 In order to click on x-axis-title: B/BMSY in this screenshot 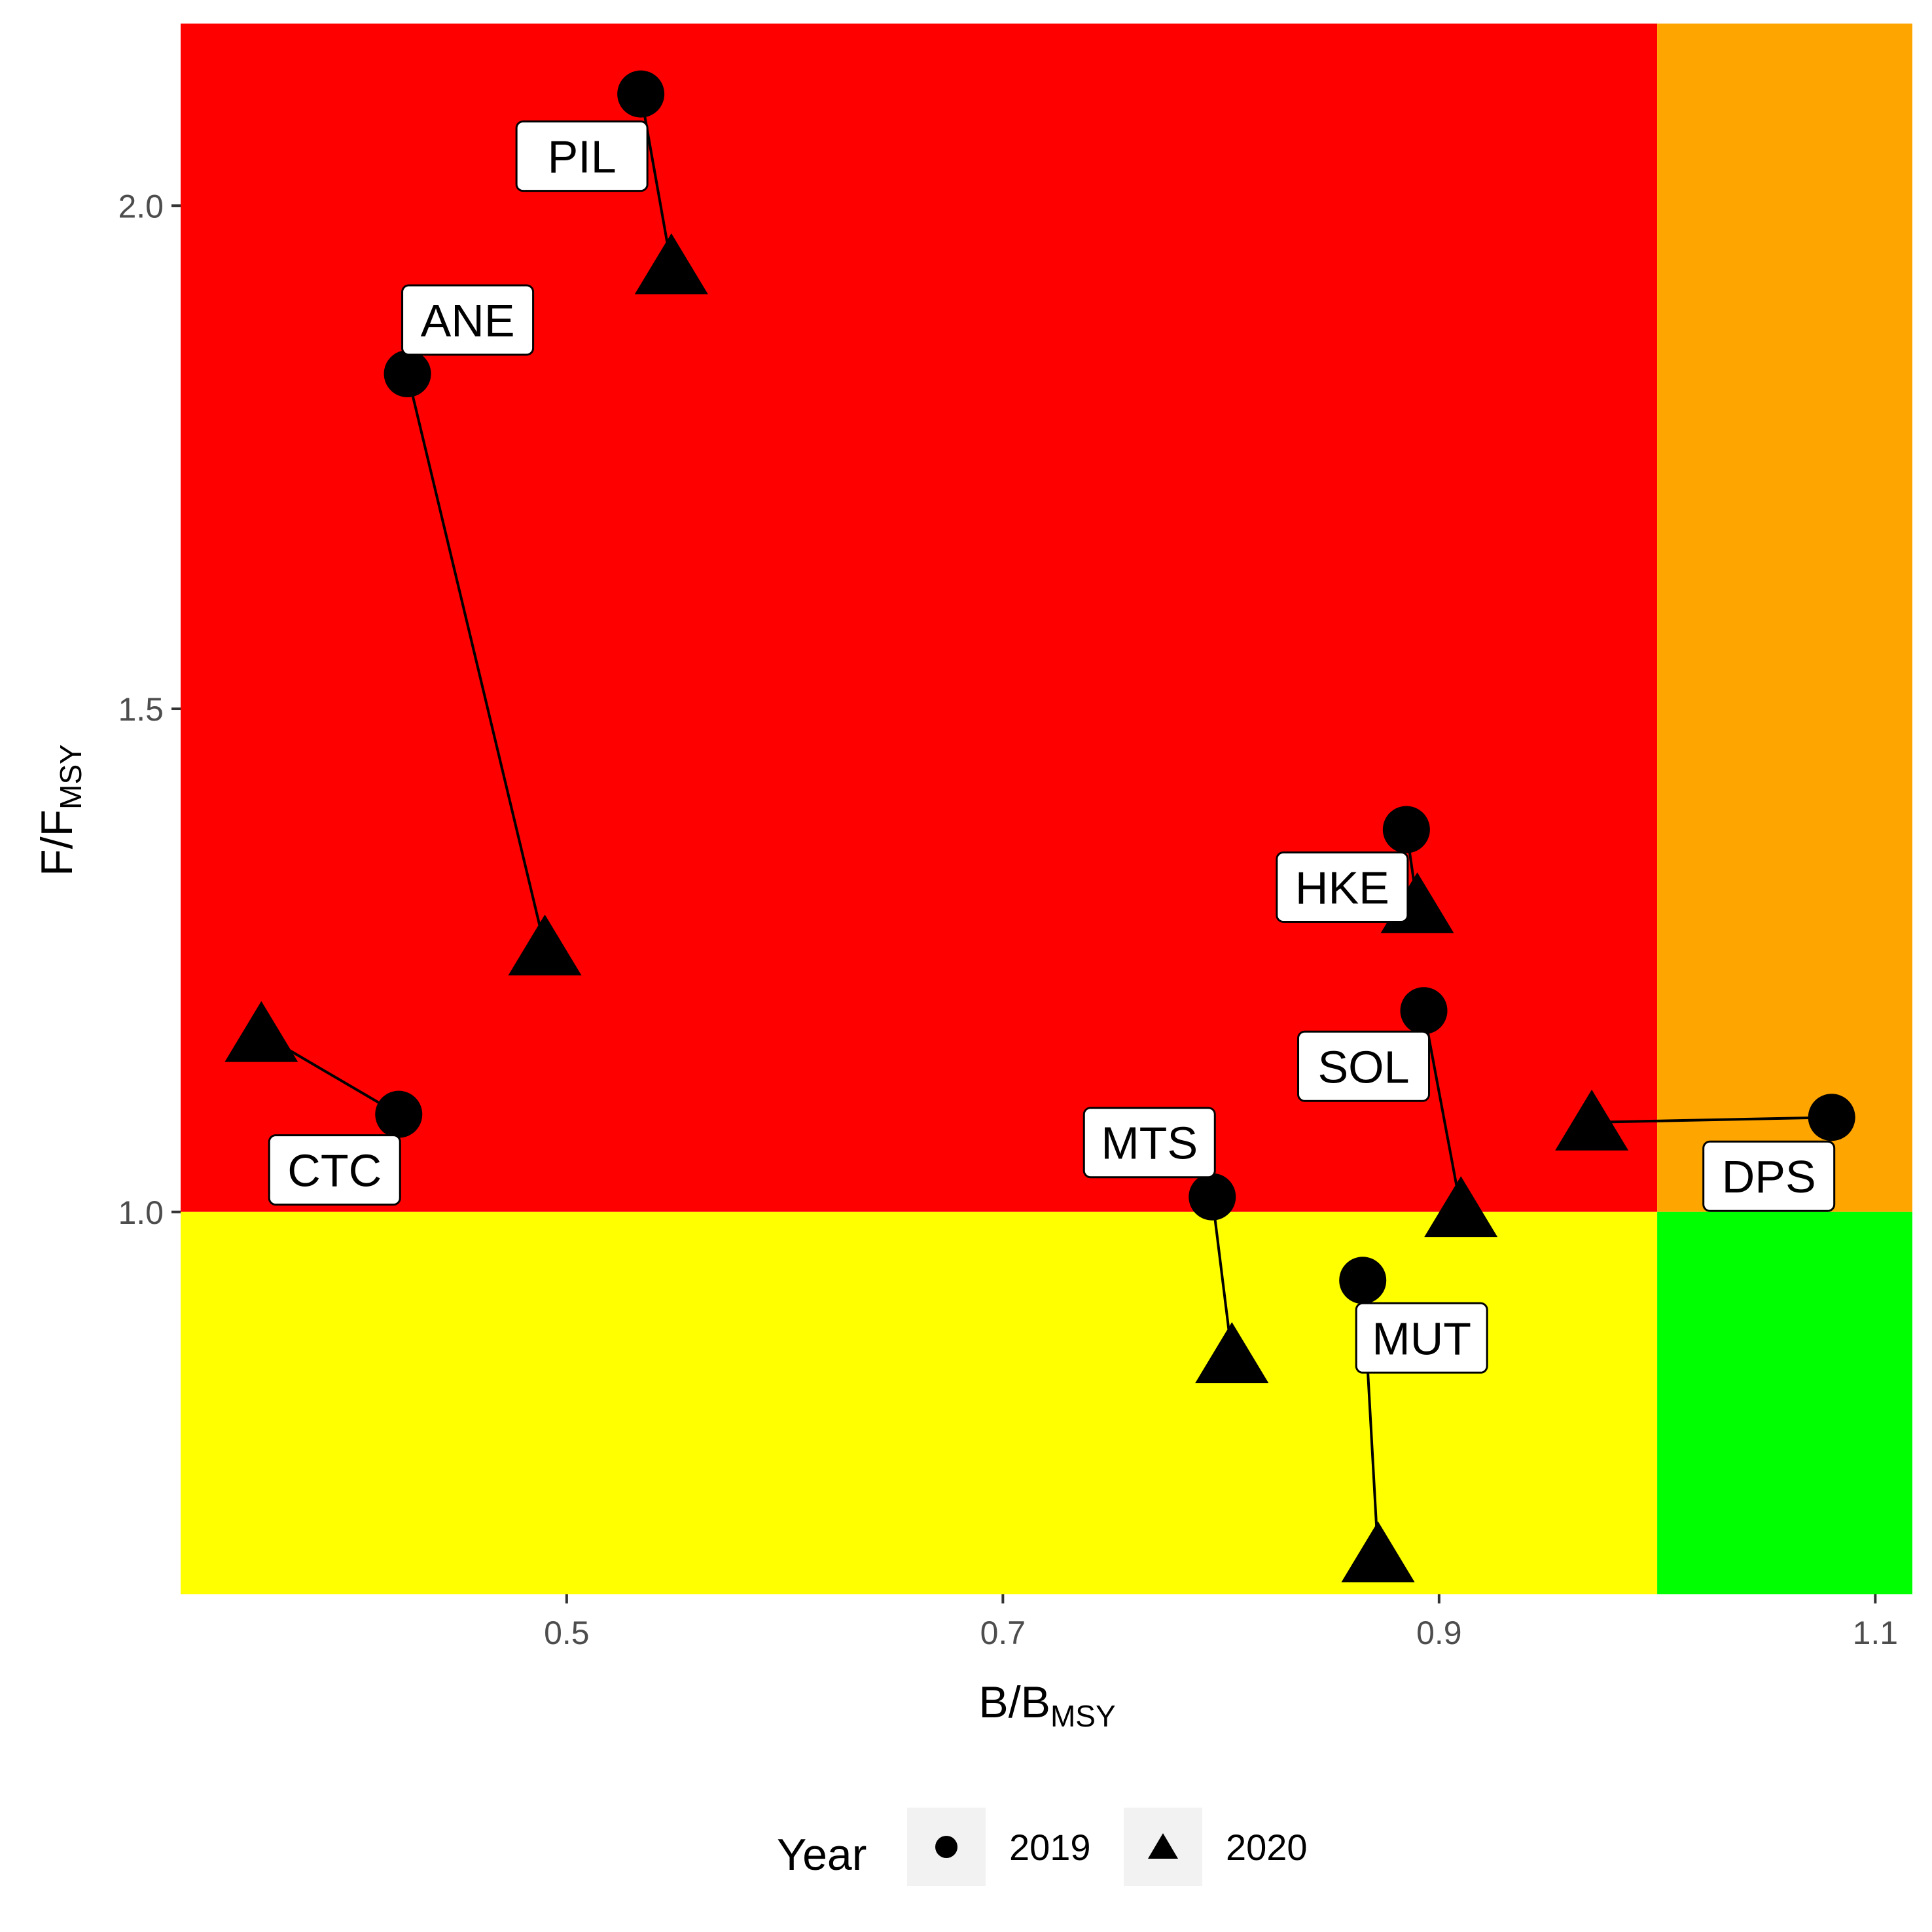, I will do `click(1046, 1705)`.